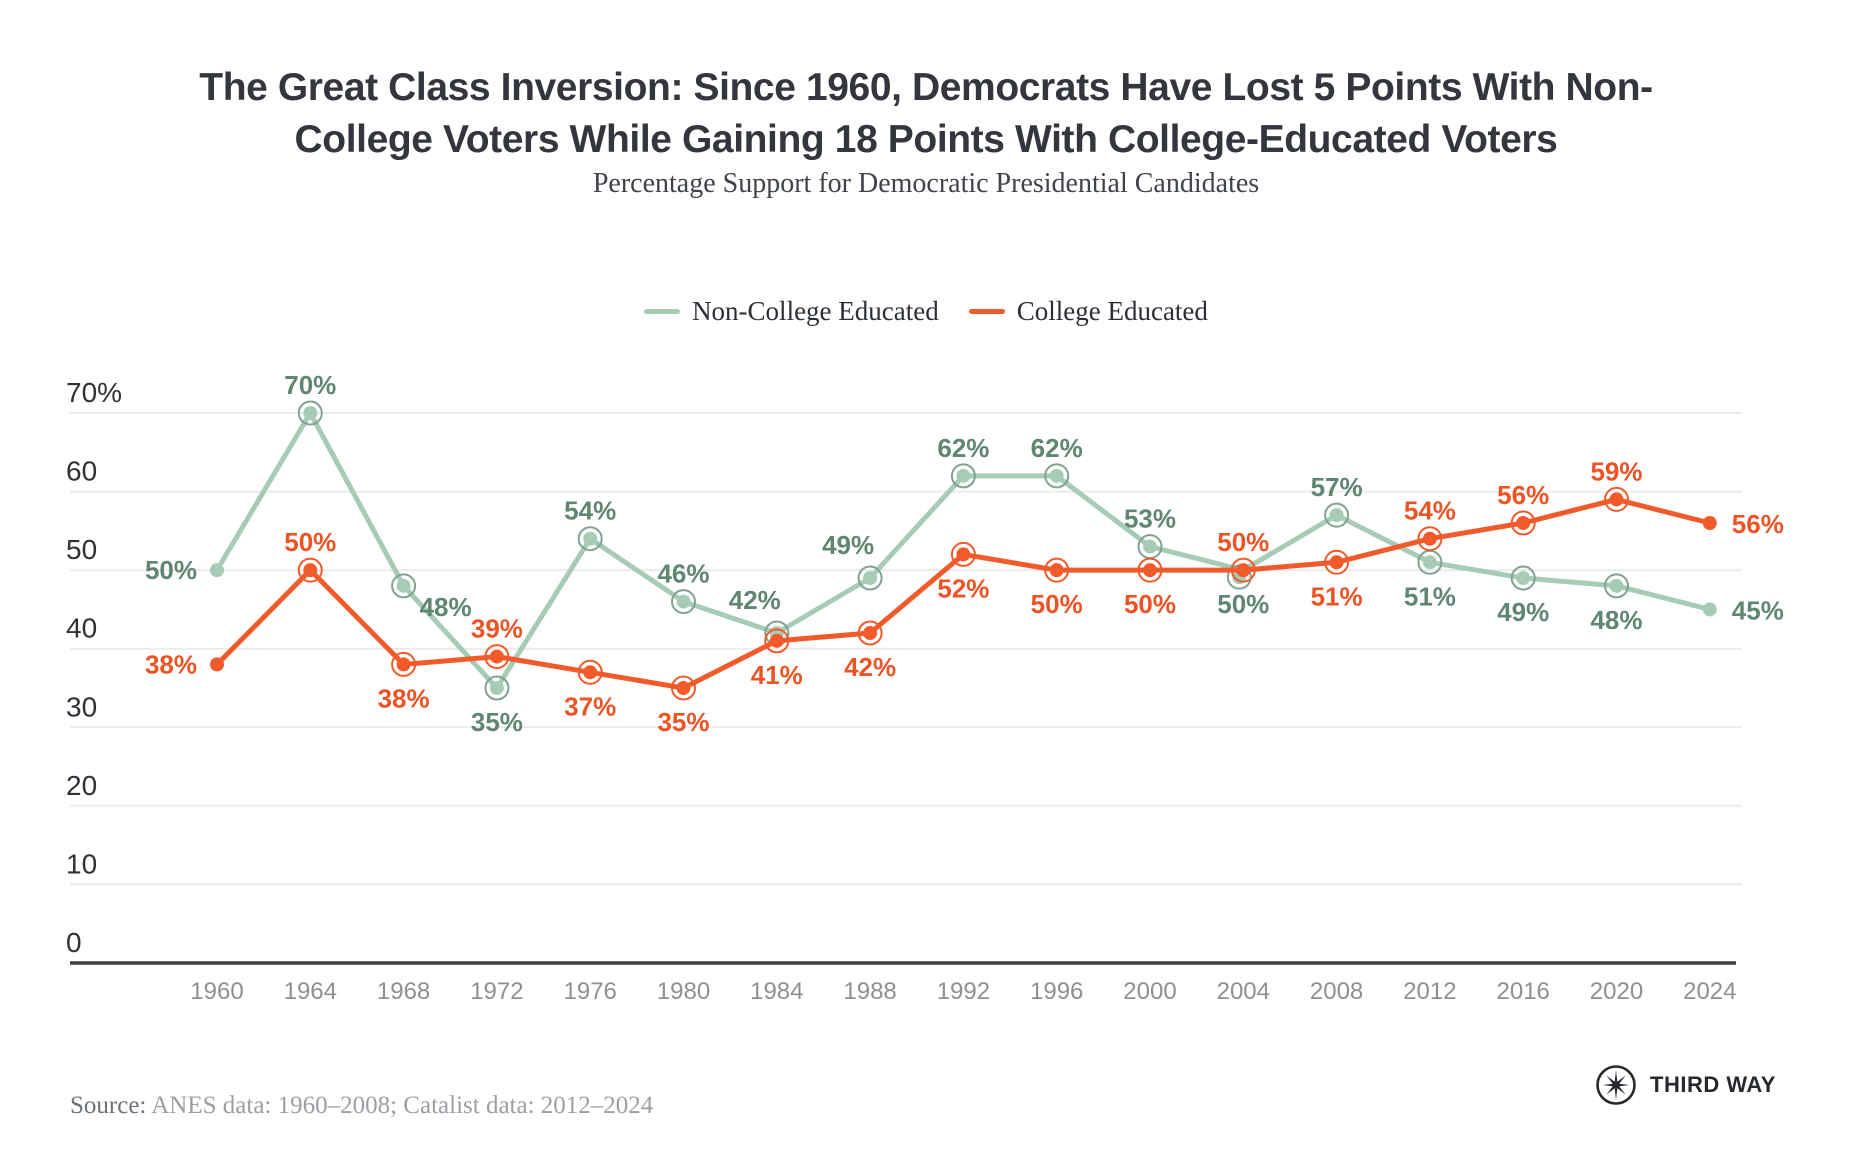  I want to click on data-point-label: 59%, so click(1616, 471).